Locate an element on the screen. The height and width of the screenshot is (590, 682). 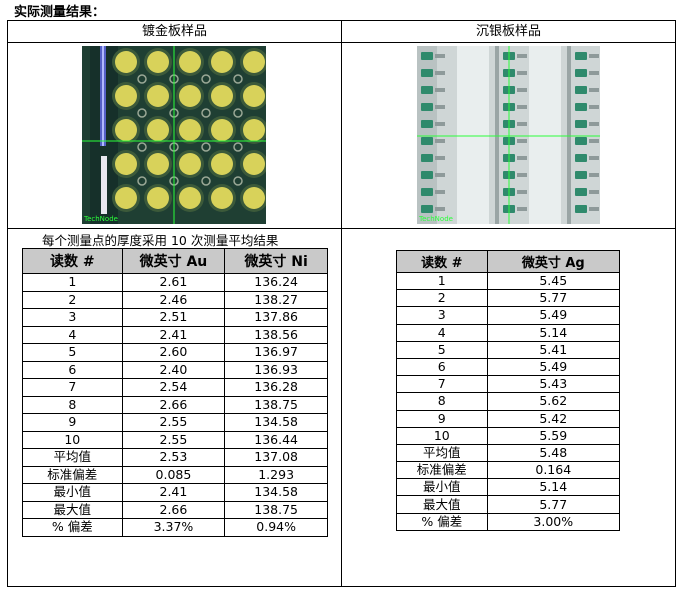
silver-table-row: 6 5.49 is located at coordinates (508, 367).